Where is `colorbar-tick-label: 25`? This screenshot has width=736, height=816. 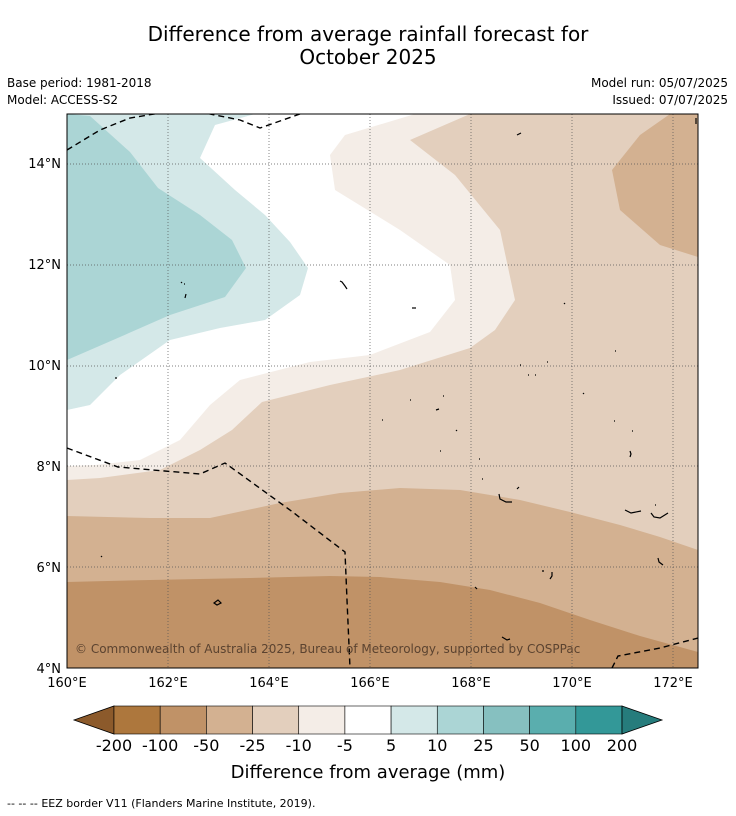 colorbar-tick-label: 25 is located at coordinates (483, 745).